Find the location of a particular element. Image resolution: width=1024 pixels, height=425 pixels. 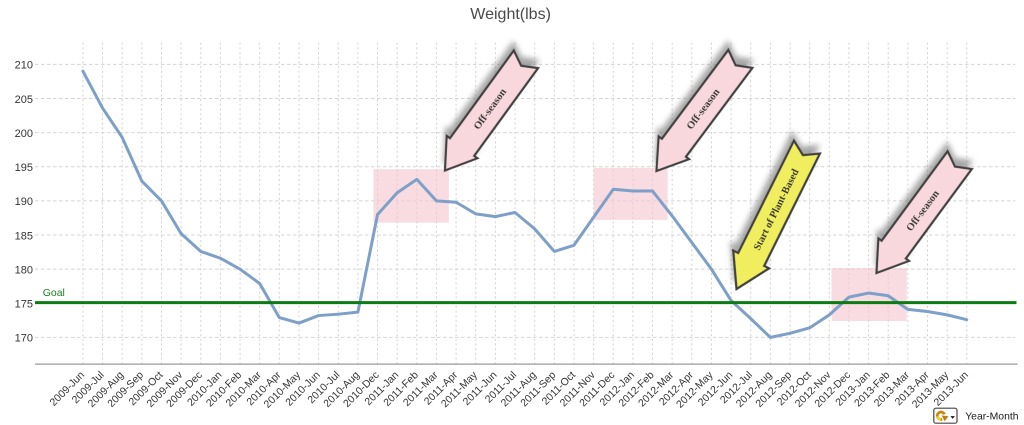

svg-text: 180 is located at coordinates (24, 270).